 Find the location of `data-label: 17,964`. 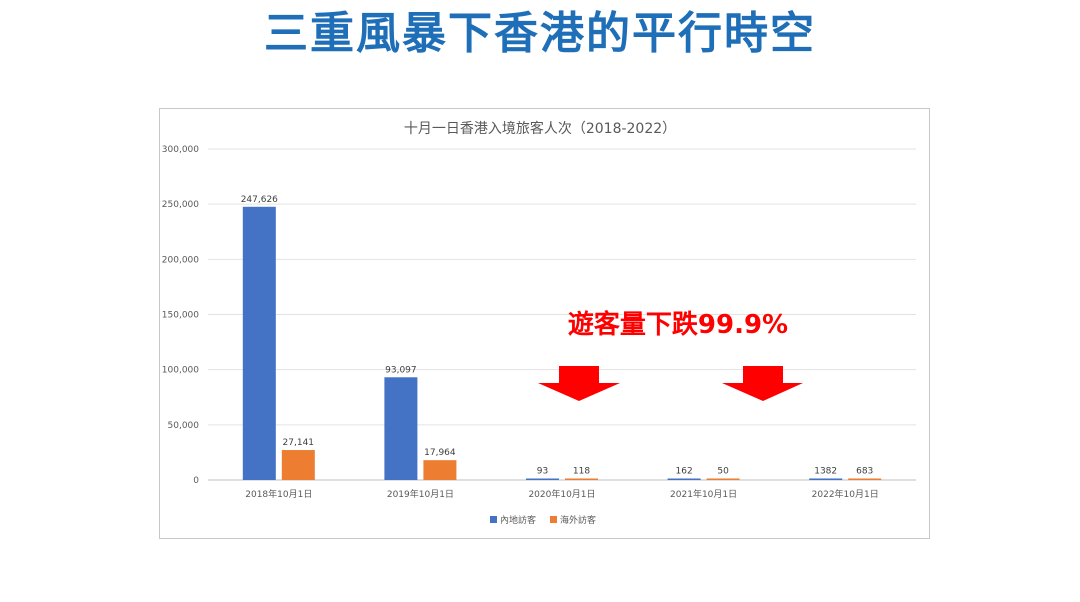

data-label: 17,964 is located at coordinates (440, 453).